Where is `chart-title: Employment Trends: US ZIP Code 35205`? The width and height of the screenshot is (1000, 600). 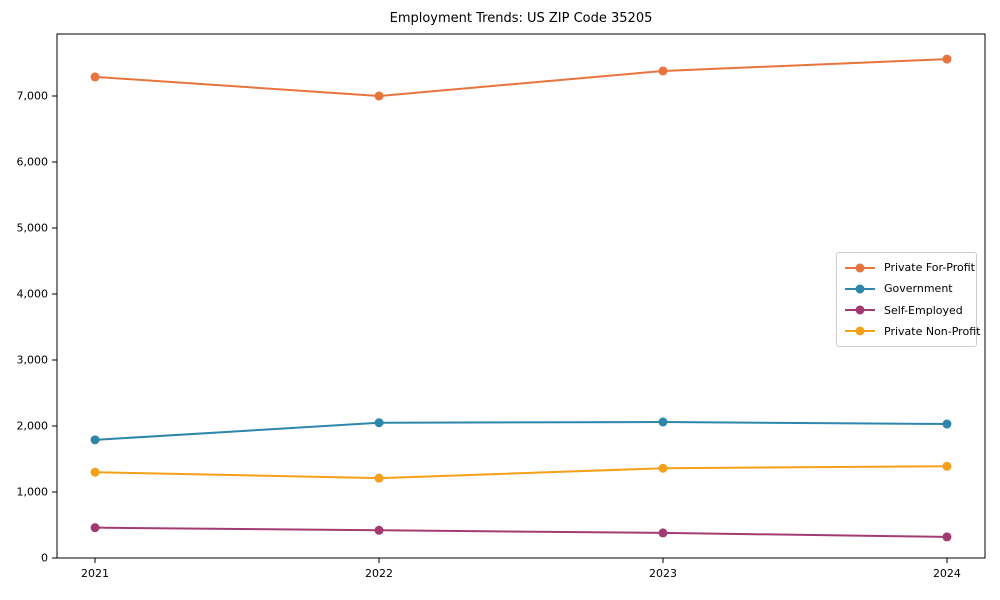
chart-title: Employment Trends: US ZIP Code 35205 is located at coordinates (521, 18).